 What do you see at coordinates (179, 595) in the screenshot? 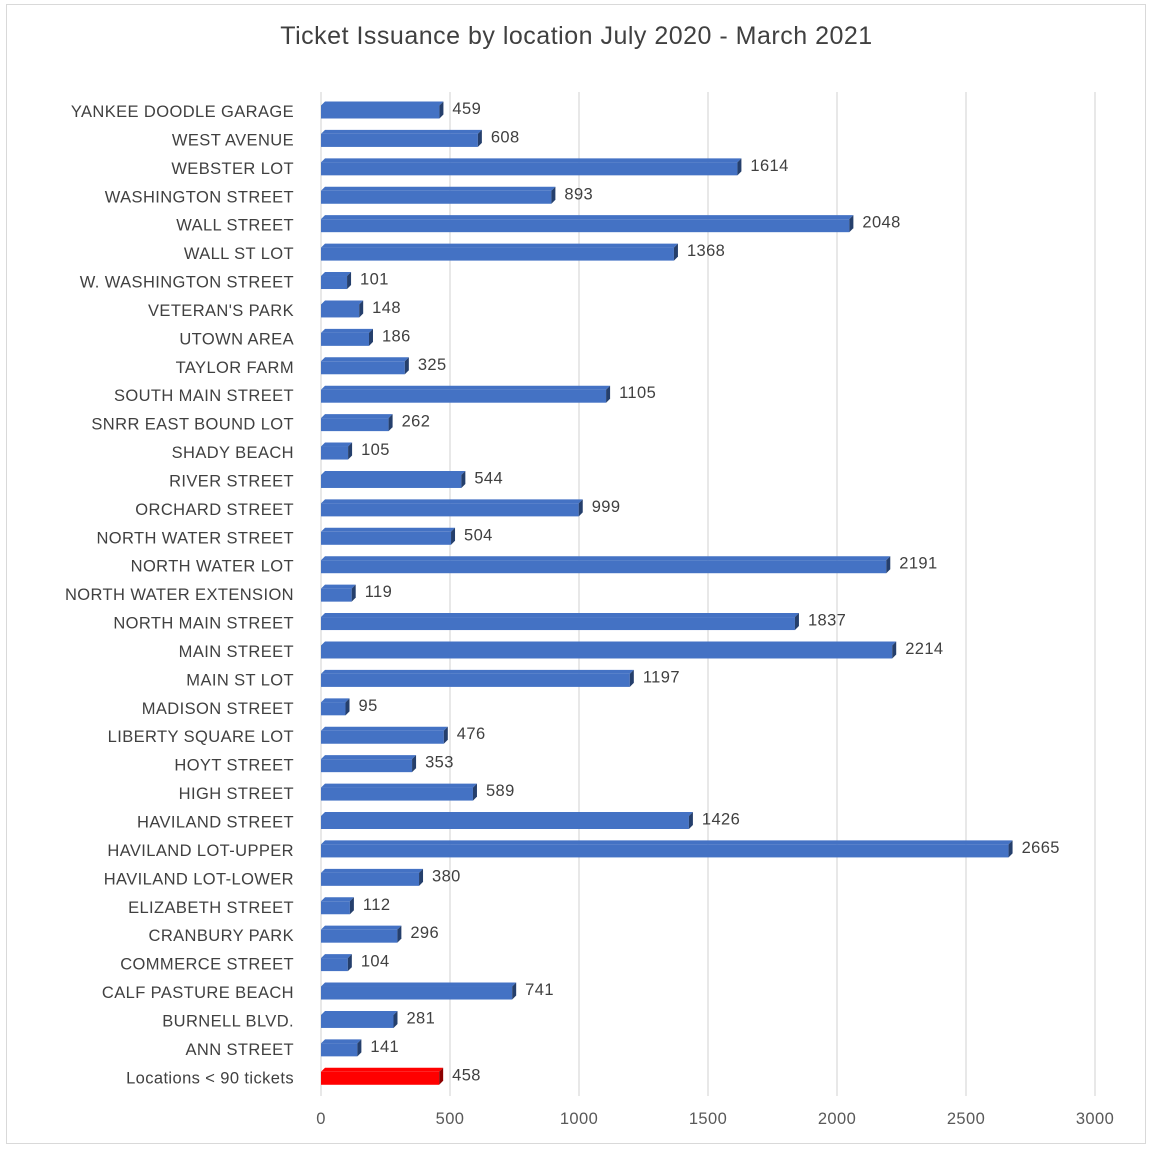
I see `category-label: NORTH WATER EXTENSION` at bounding box center [179, 595].